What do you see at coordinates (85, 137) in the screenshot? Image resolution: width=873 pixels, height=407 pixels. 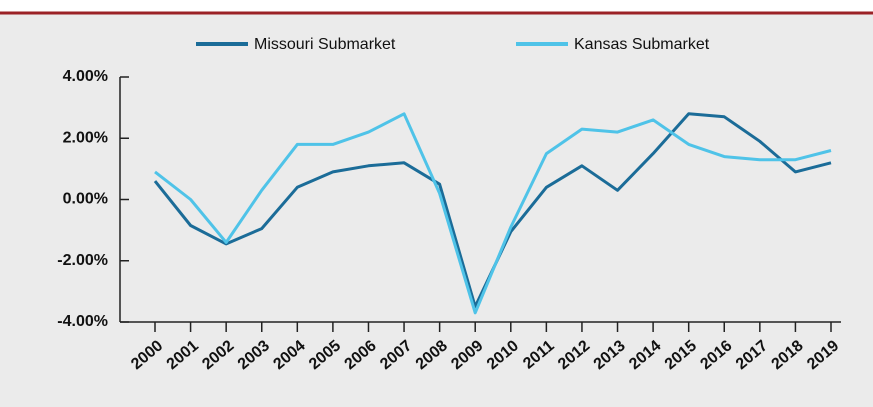 I see `y-tick-label: 2.00%` at bounding box center [85, 137].